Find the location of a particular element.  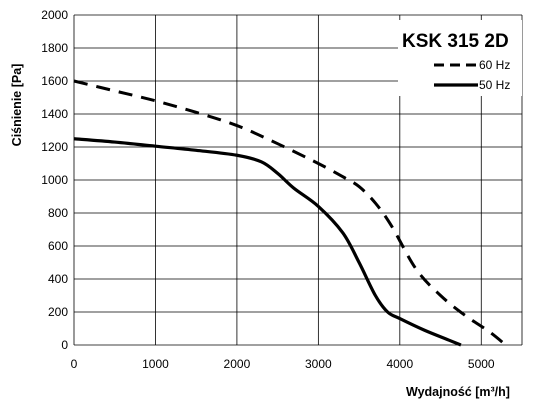

y-tick-label: 1200 is located at coordinates (54, 147).